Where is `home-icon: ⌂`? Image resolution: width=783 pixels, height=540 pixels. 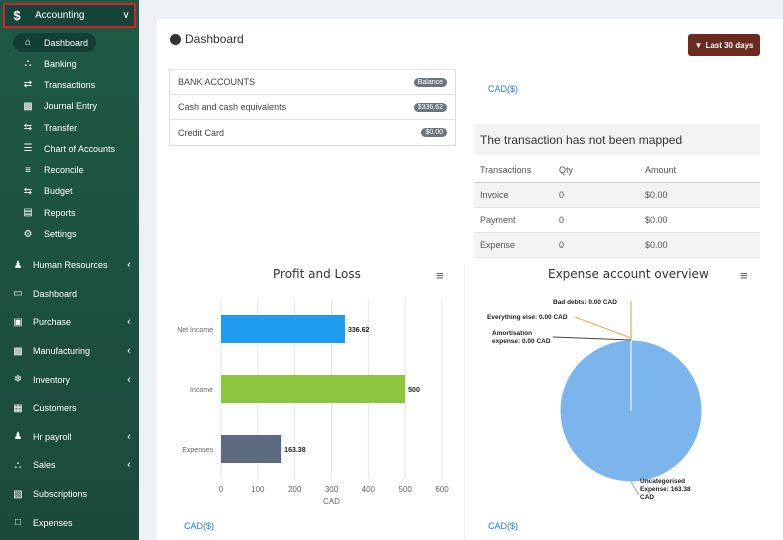 home-icon: ⌂ is located at coordinates (28, 42).